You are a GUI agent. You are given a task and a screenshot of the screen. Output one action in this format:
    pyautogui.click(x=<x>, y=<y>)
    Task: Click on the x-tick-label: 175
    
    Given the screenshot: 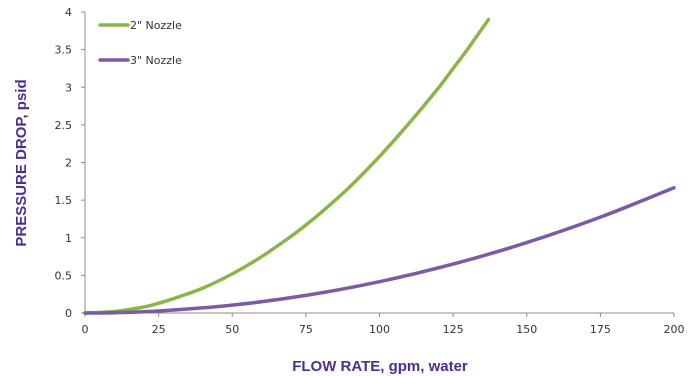 What is the action you would take?
    pyautogui.click(x=600, y=329)
    